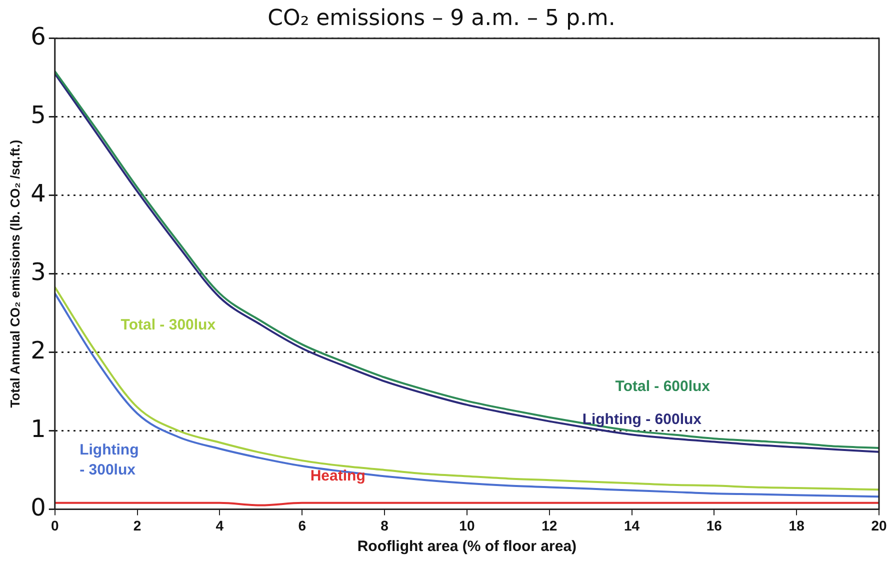  What do you see at coordinates (14, 274) in the screenshot?
I see `y-axis-title: Total Annual CO₂ emissions (lb. CO₂ /sq.ft.)` at bounding box center [14, 274].